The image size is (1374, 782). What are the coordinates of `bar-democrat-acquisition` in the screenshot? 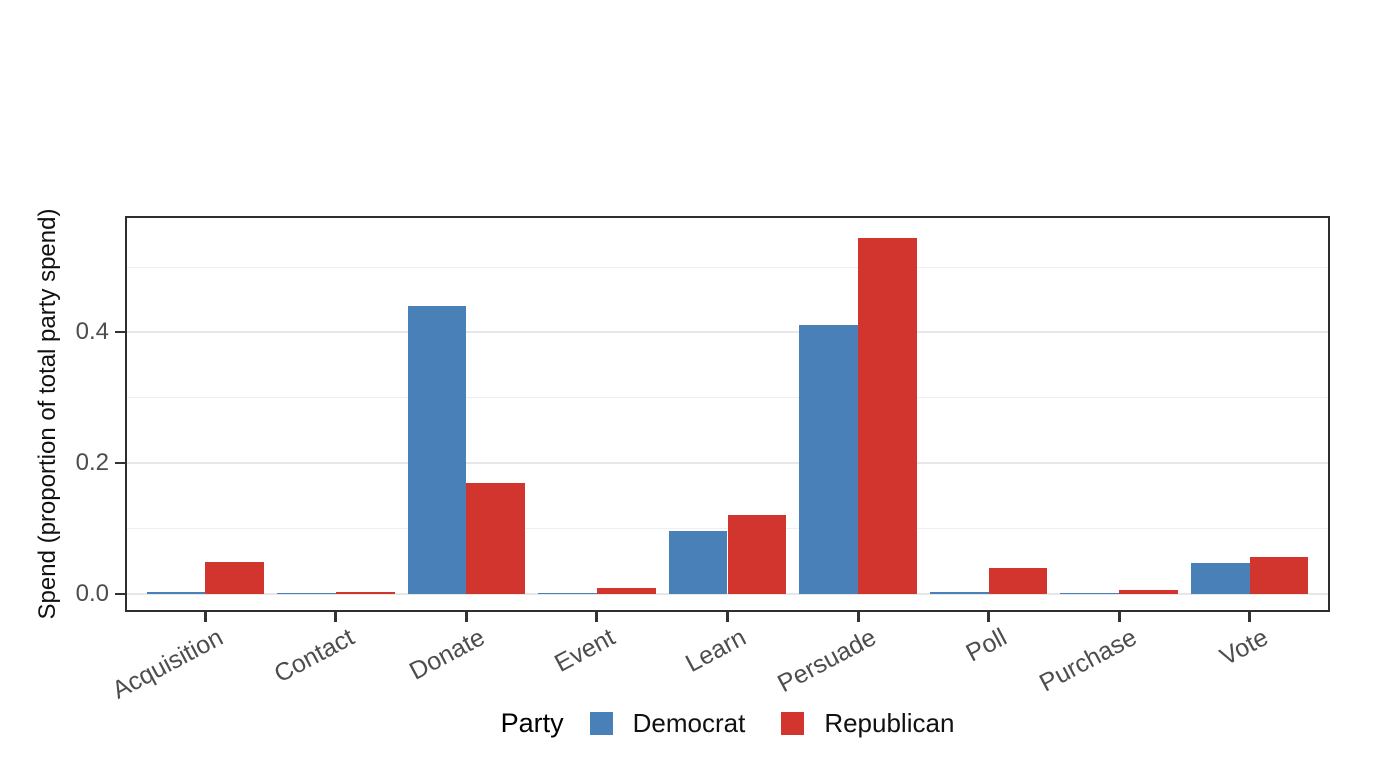 It's located at (176, 593).